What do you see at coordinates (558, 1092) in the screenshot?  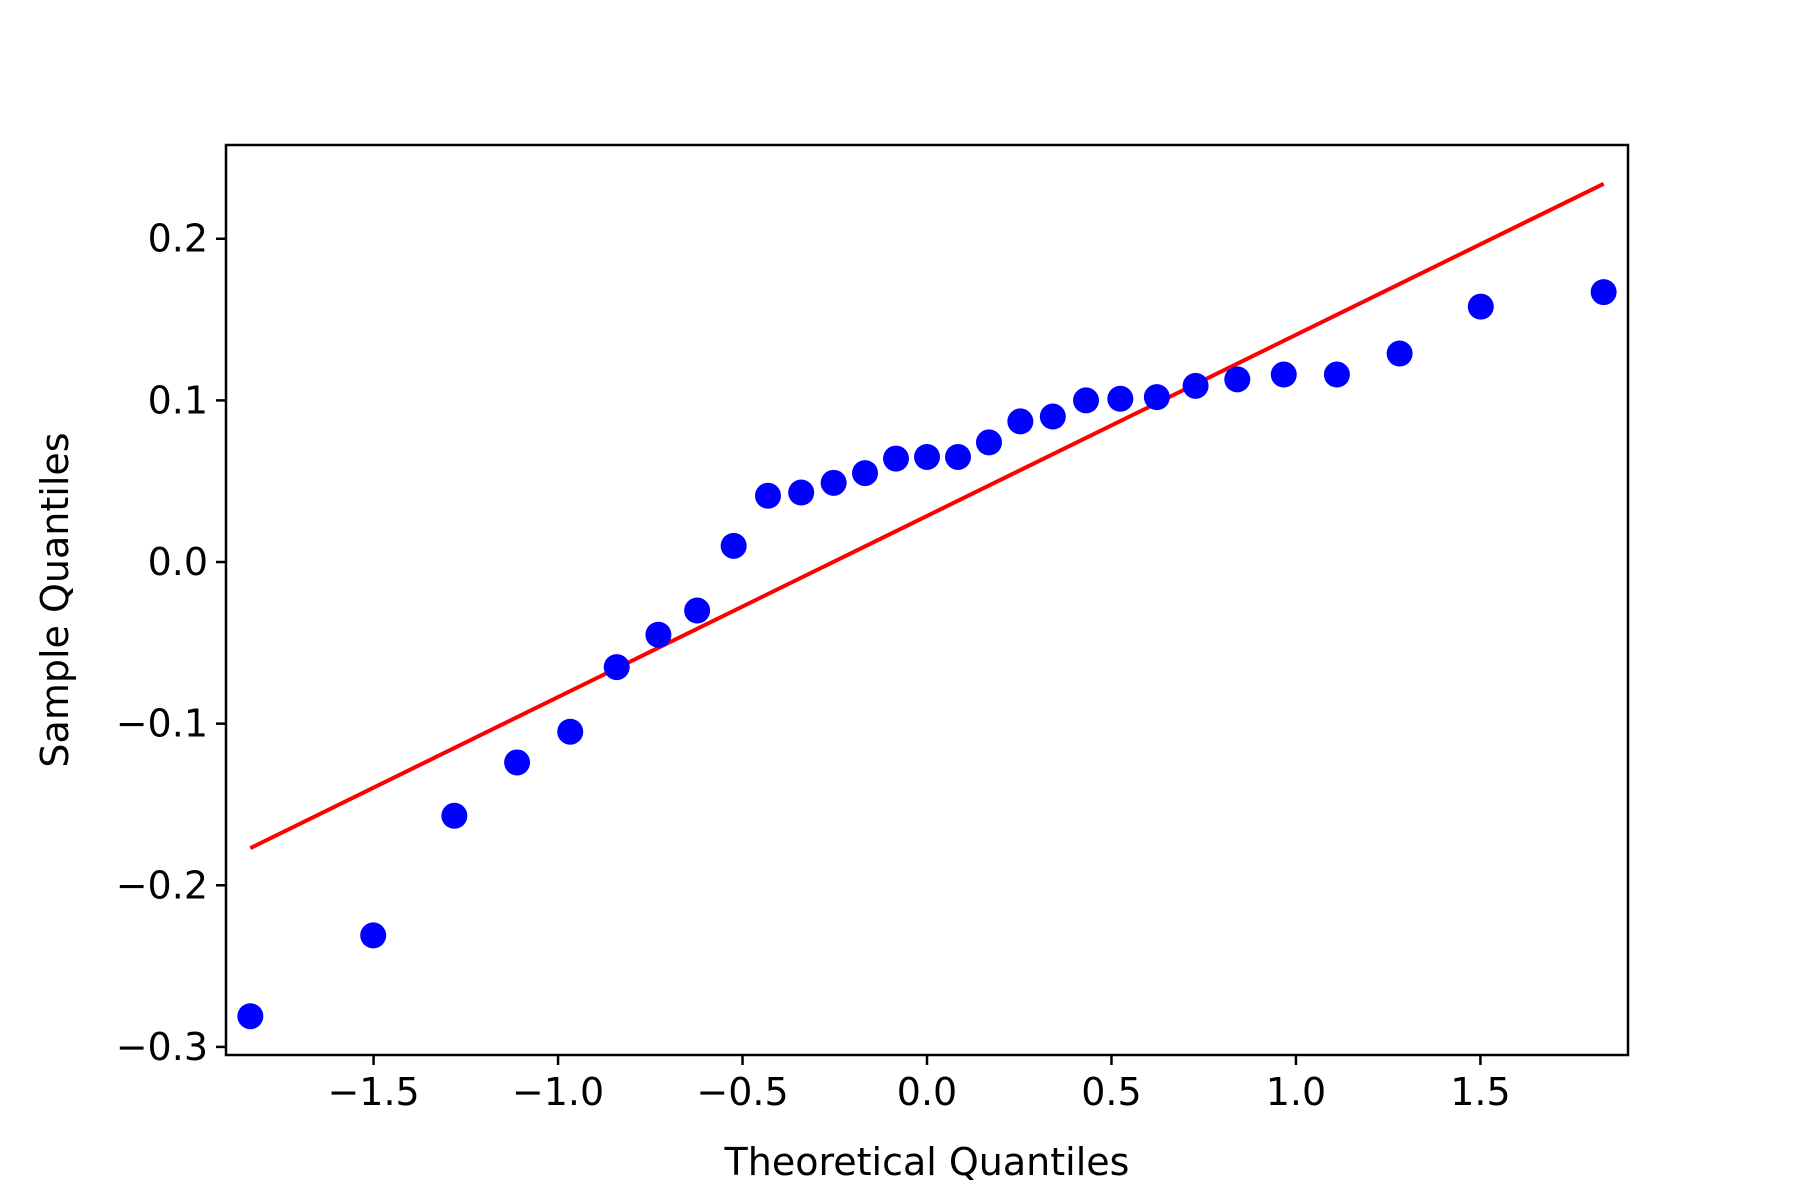 I see `x-tick-label: −1.0` at bounding box center [558, 1092].